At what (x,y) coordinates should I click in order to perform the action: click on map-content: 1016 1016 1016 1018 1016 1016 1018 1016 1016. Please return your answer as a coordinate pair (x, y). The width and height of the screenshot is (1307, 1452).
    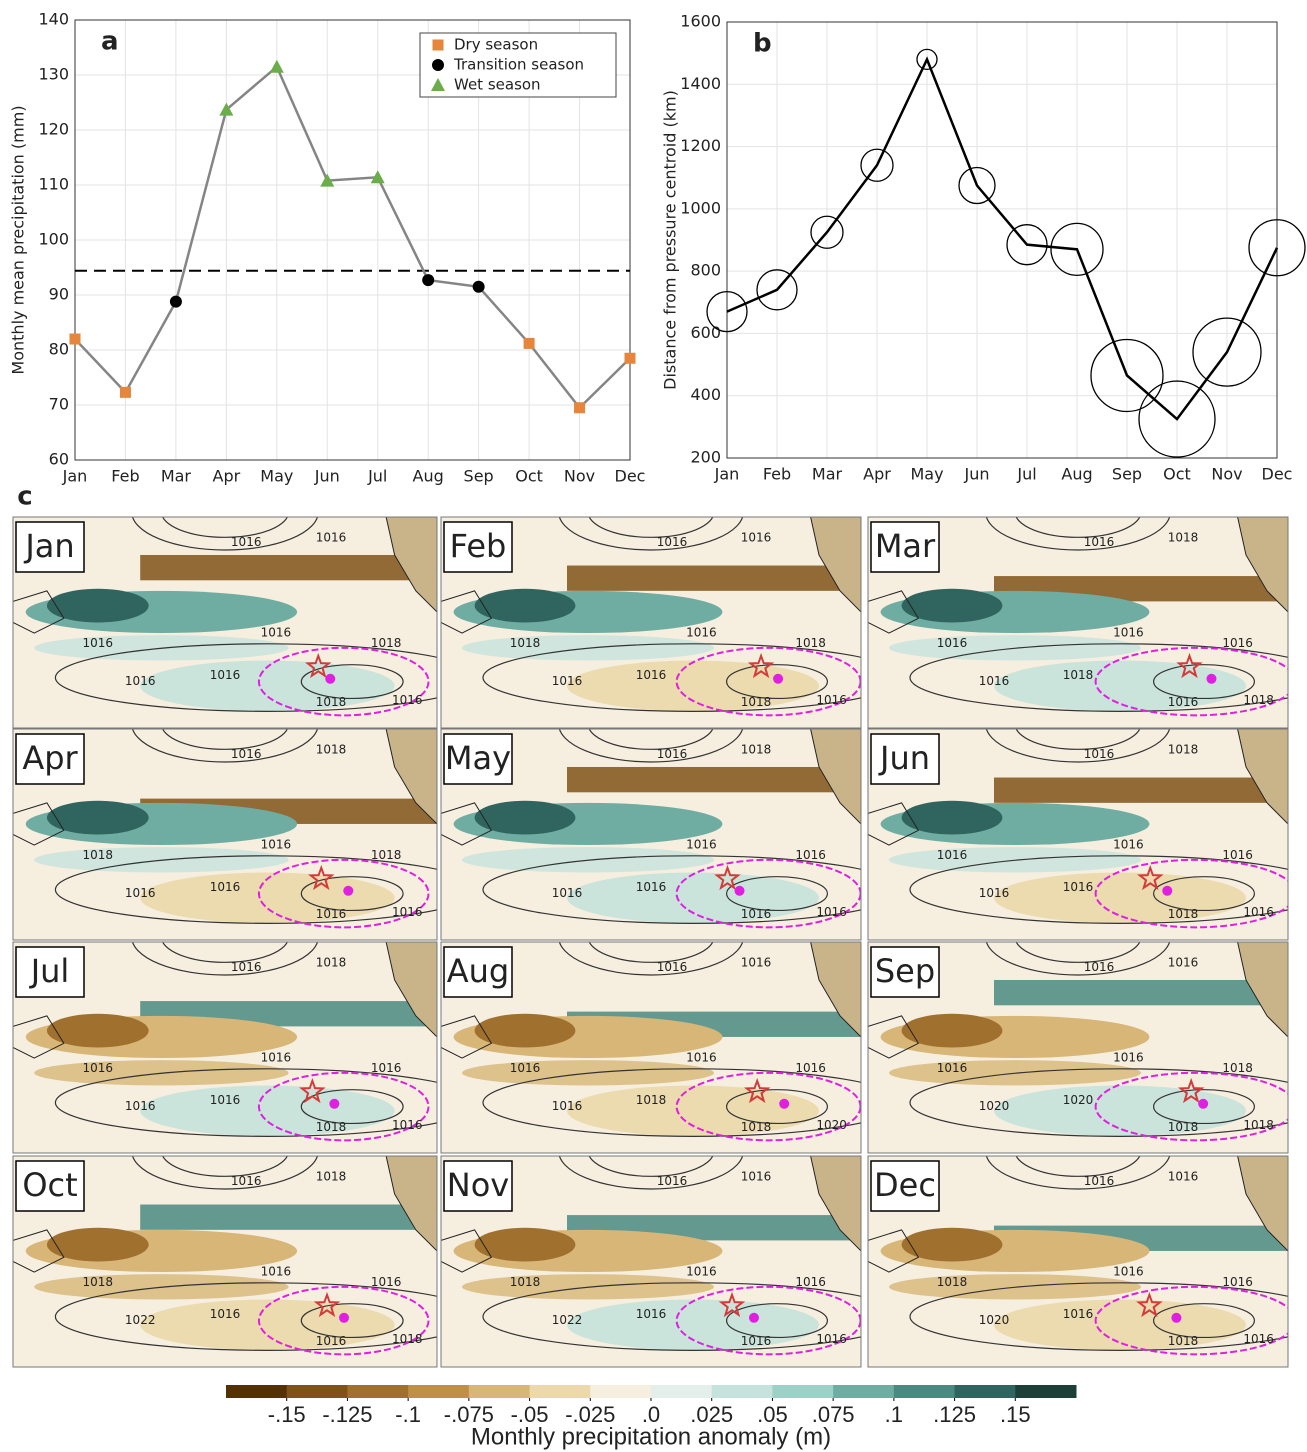
    Looking at the image, I should click on (225, 622).